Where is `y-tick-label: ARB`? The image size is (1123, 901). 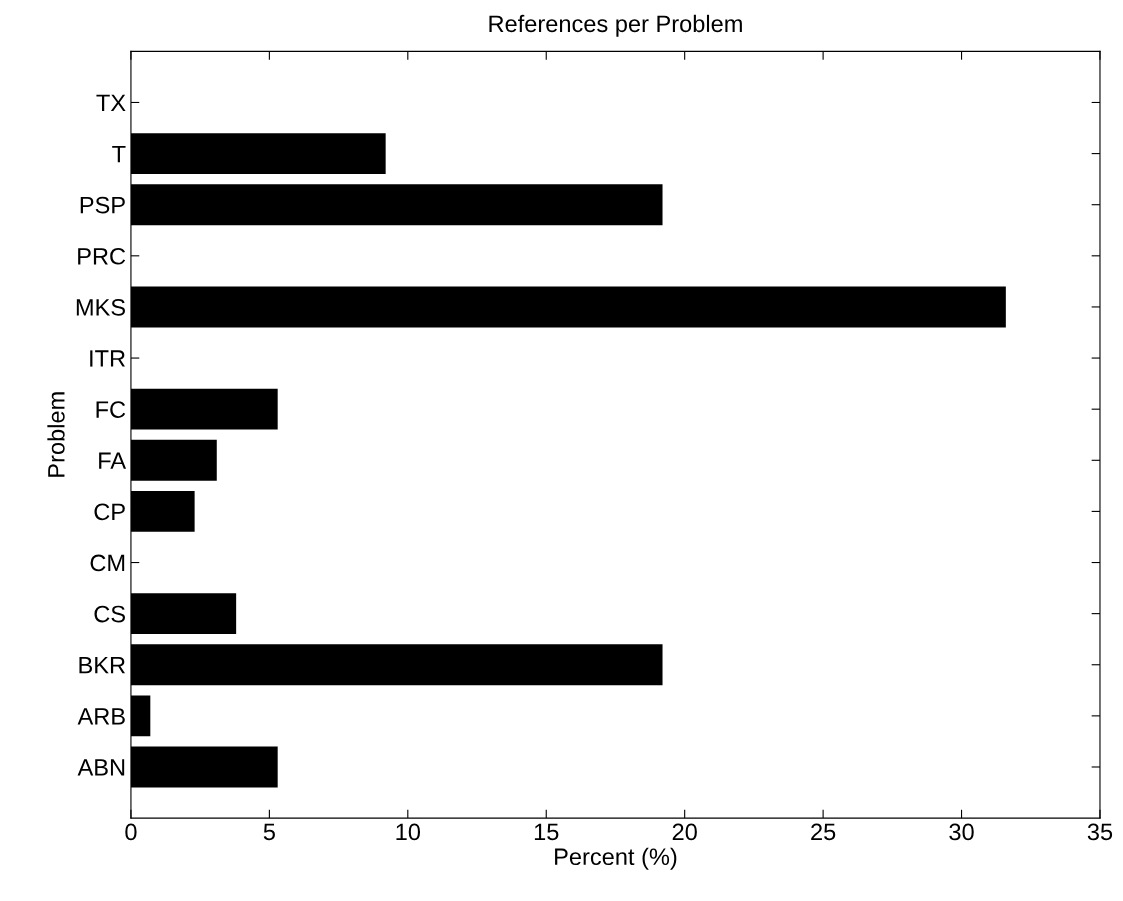 y-tick-label: ARB is located at coordinates (101, 716).